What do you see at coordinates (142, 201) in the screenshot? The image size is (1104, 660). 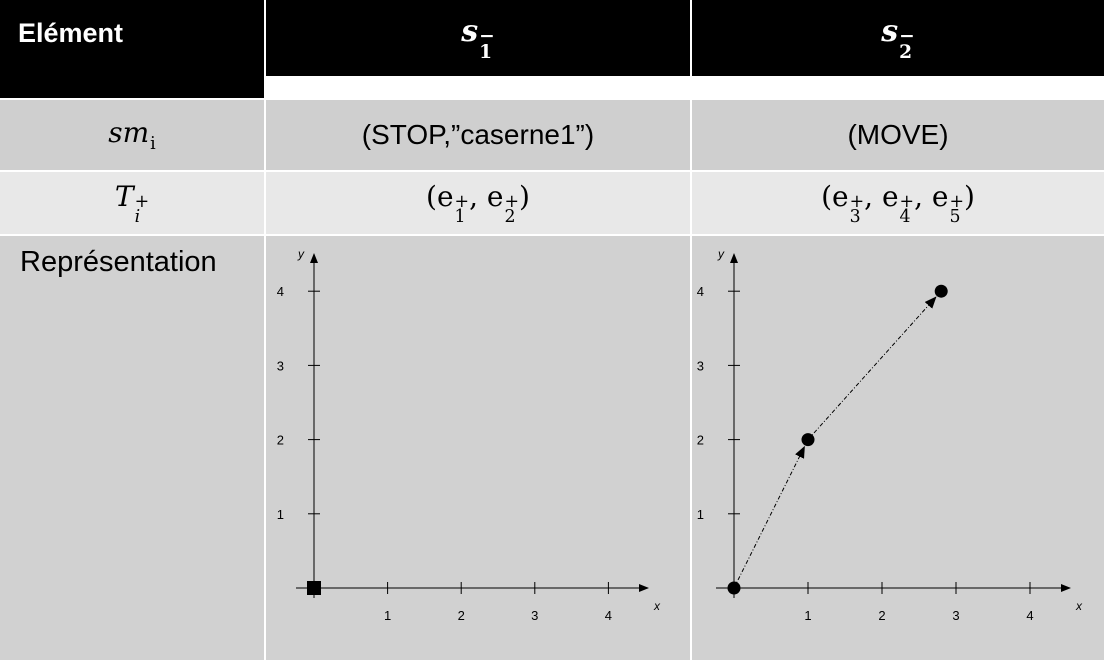 I see `row-t-sup: +` at bounding box center [142, 201].